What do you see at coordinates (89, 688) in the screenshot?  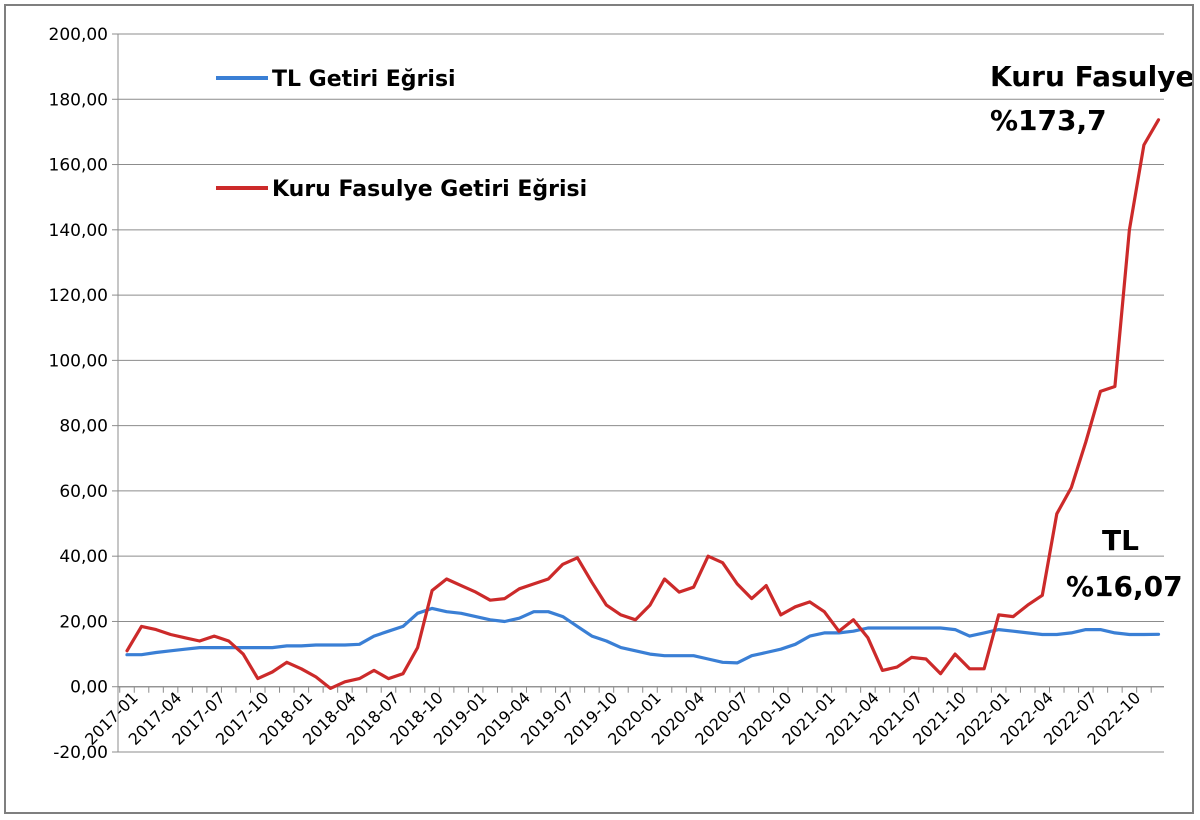 I see `y-tick-label: 0,00` at bounding box center [89, 688].